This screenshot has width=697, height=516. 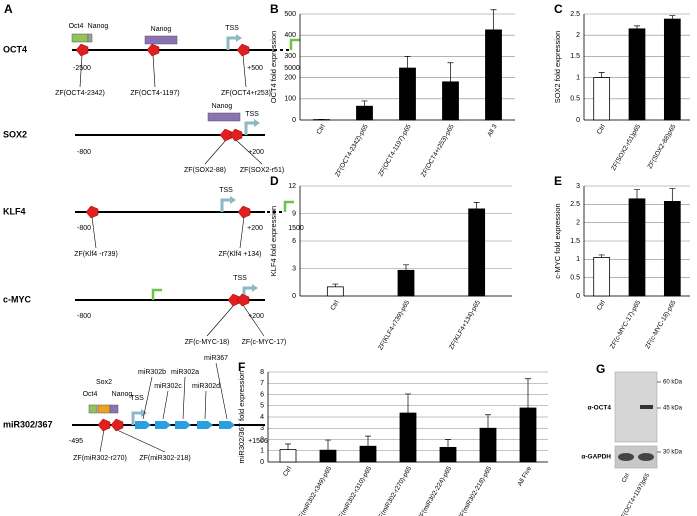 What do you see at coordinates (575, 241) in the screenshot?
I see `y-tick-label: 1.5` at bounding box center [575, 241].